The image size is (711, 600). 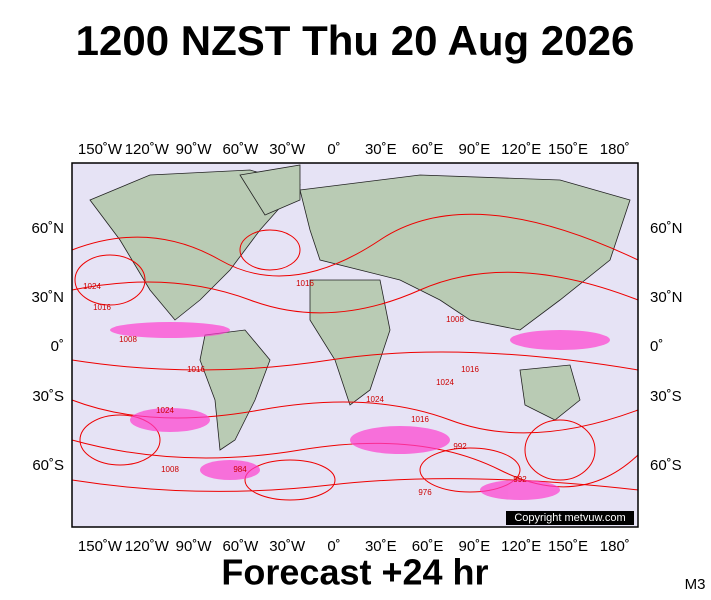 I want to click on longitude-label-bottom: 90˚E, so click(x=475, y=546).